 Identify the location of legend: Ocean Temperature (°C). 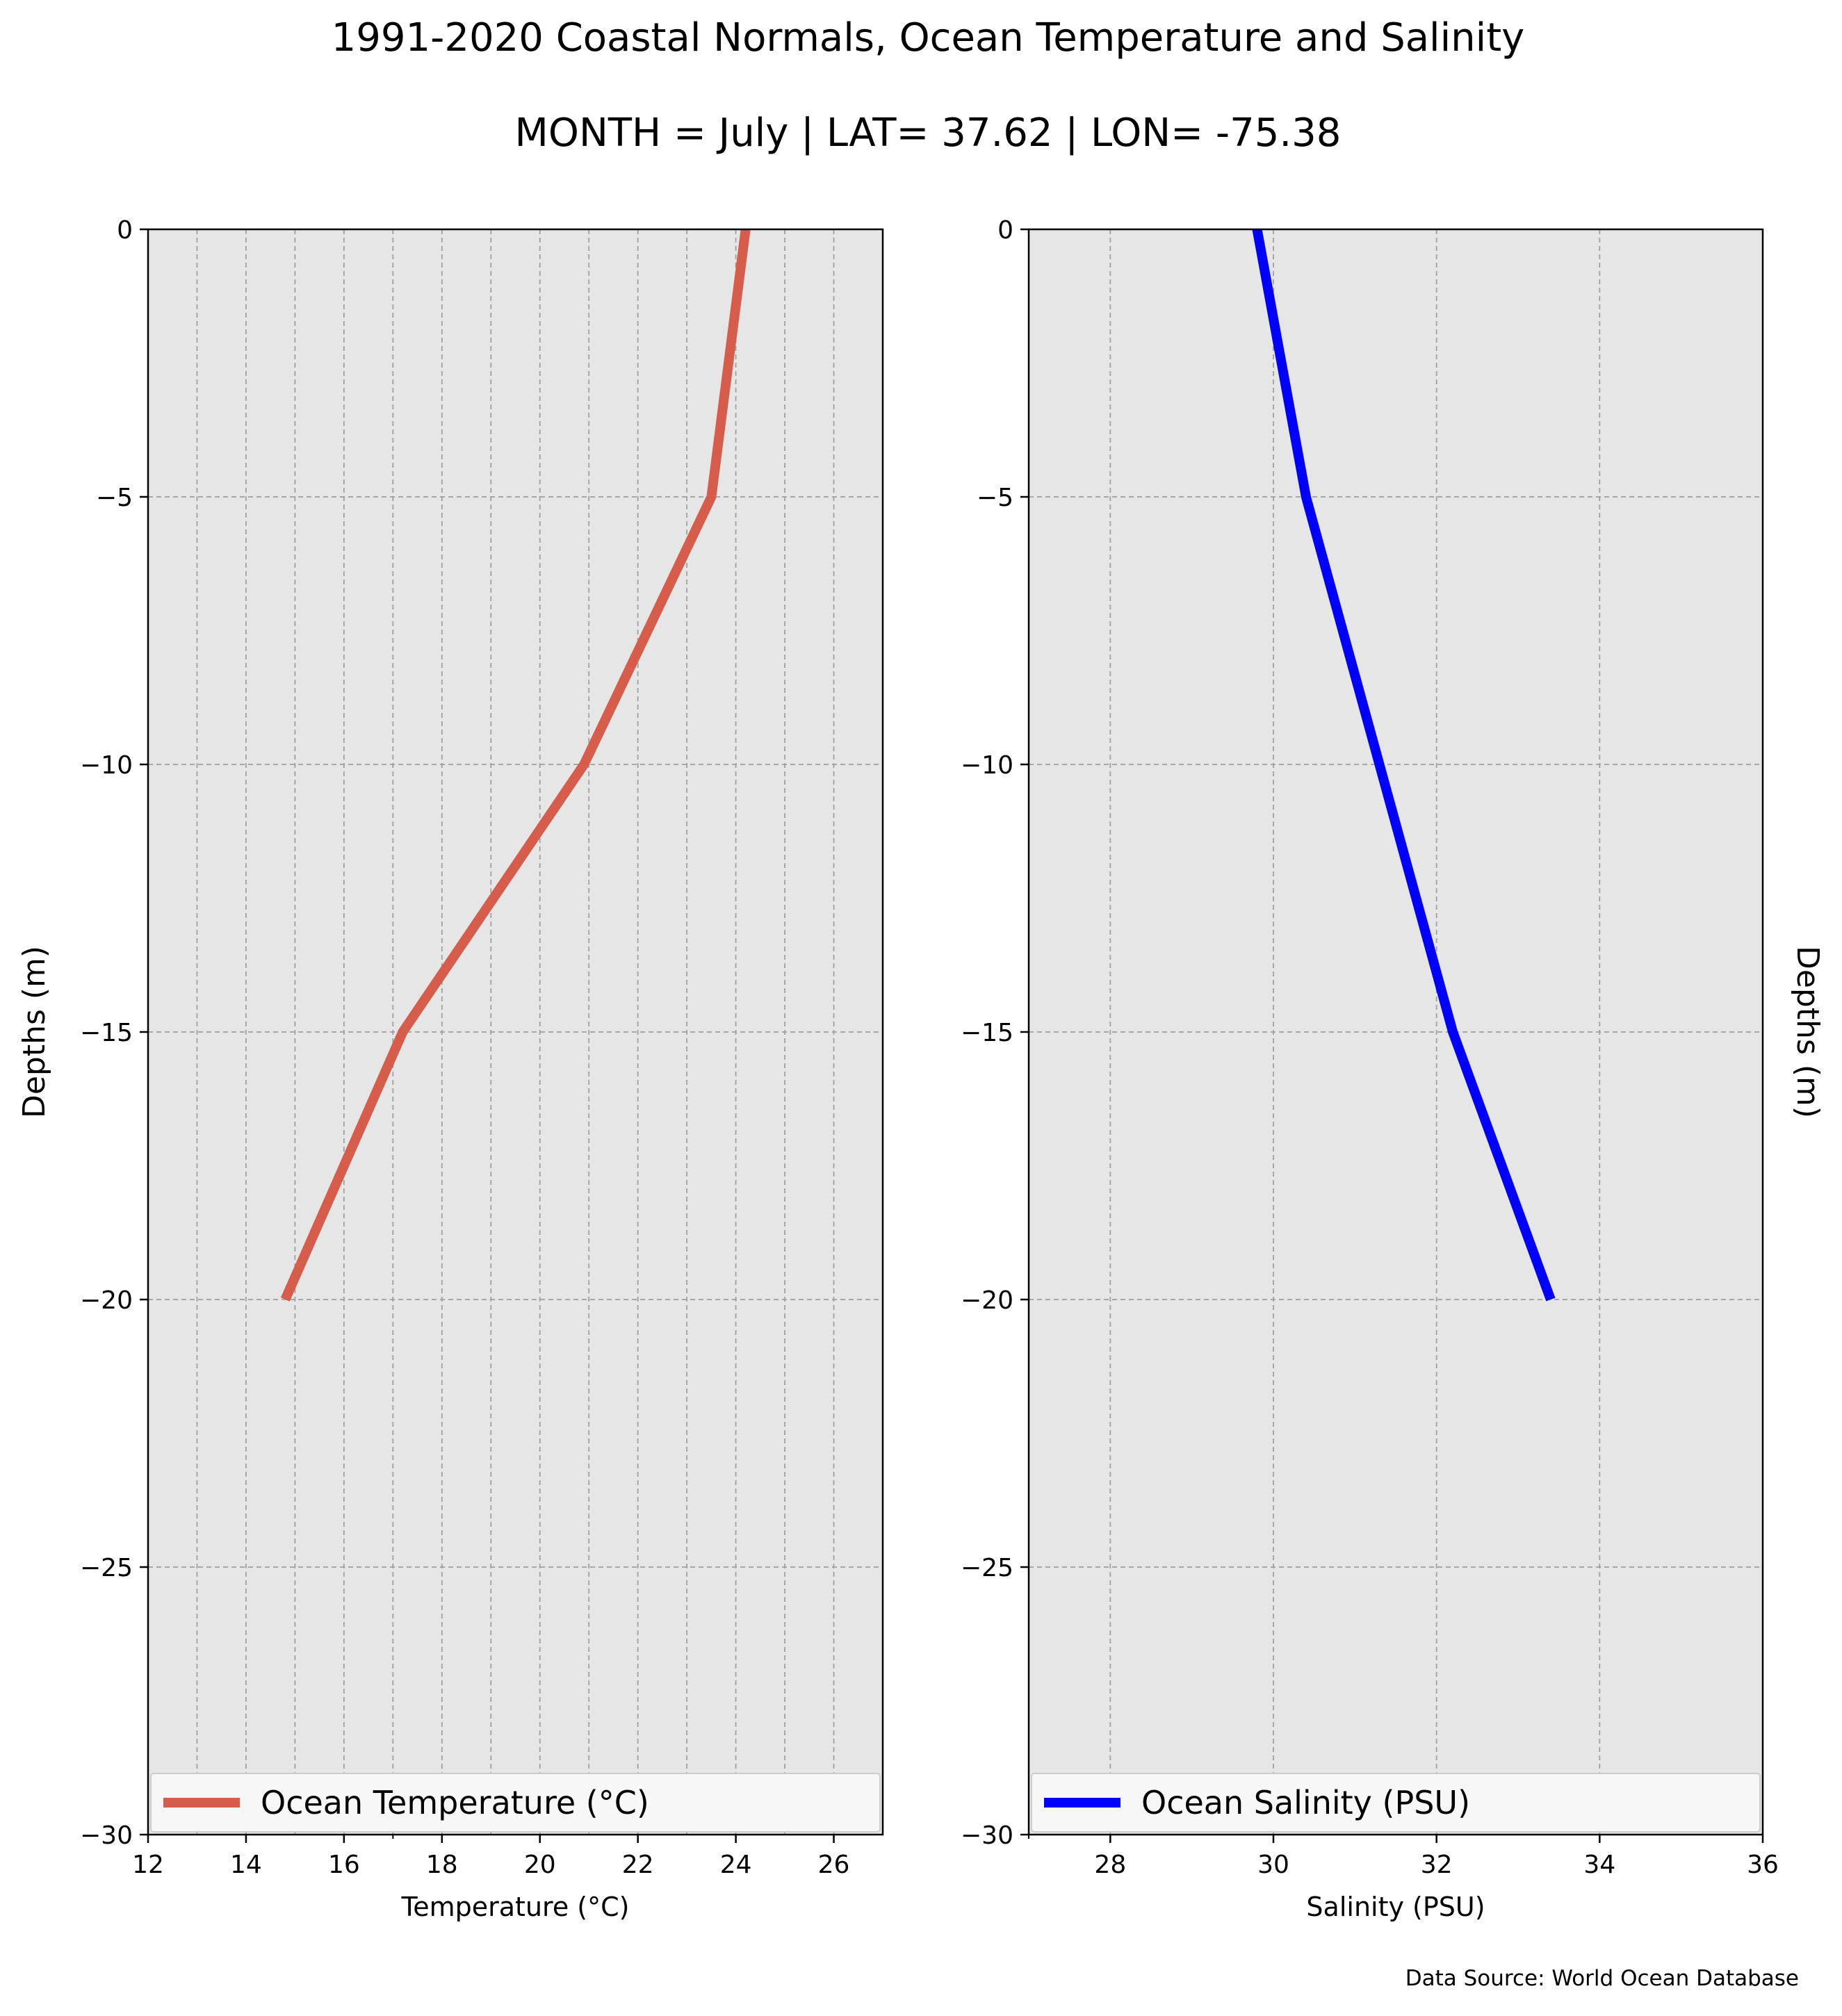
(515, 1803).